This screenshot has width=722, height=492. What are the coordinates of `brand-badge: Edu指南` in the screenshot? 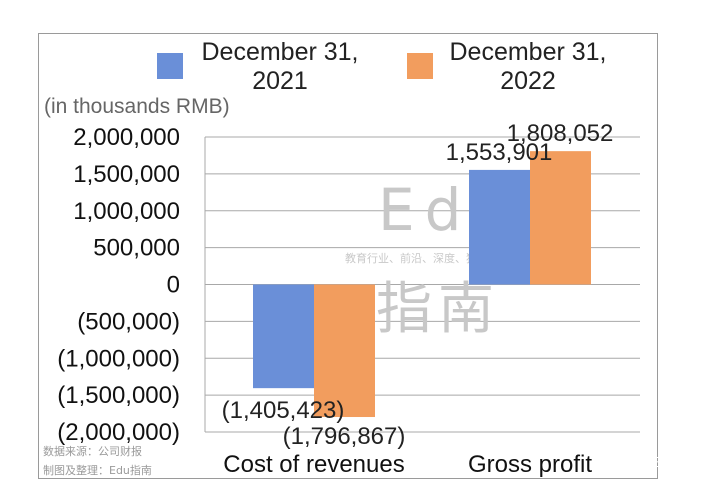 It's located at (643, 460).